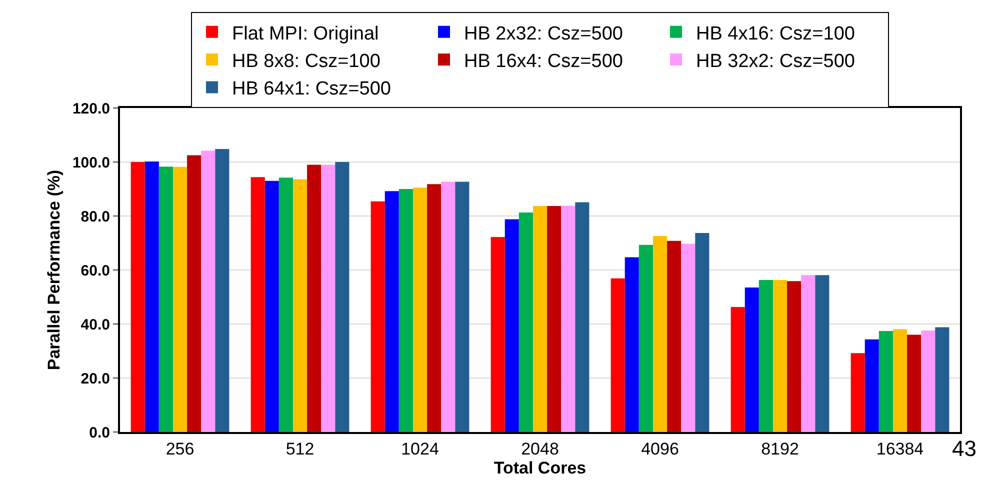 This screenshot has height=486, width=985. I want to click on x-axis-title: Total Cores, so click(540, 468).